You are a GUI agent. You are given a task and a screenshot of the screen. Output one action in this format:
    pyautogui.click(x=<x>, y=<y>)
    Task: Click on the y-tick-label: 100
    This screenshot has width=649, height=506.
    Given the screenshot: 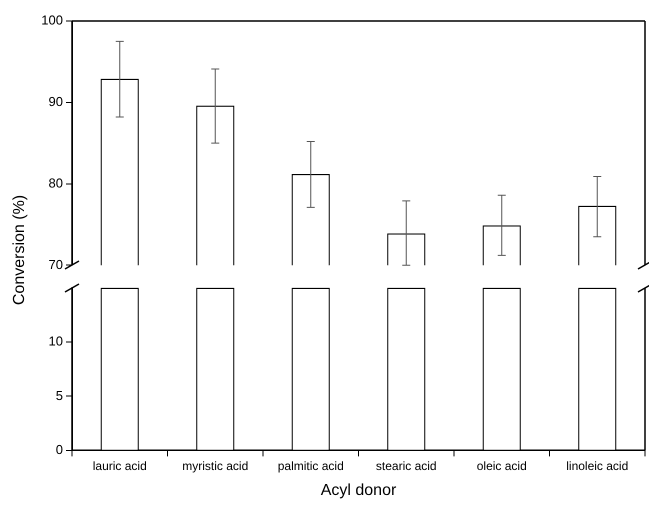 What is the action you would take?
    pyautogui.click(x=52, y=20)
    